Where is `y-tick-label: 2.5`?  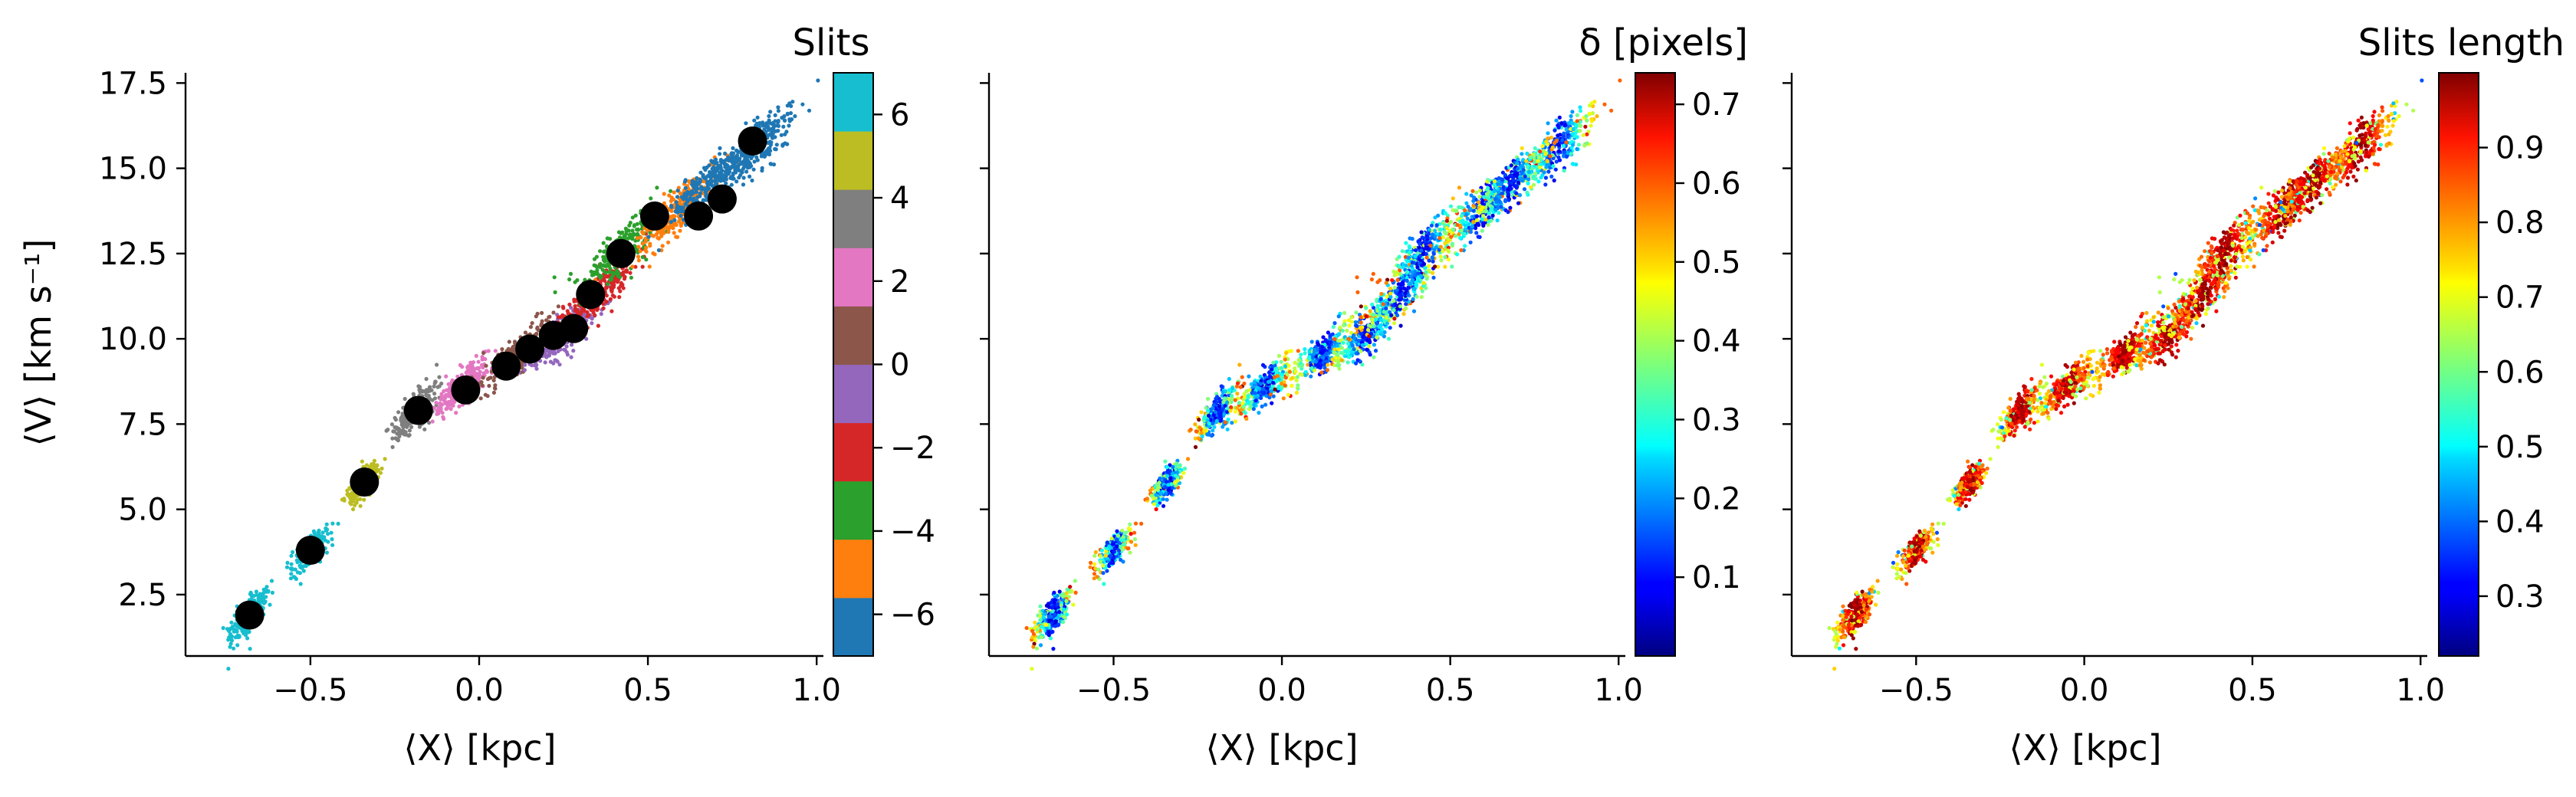
y-tick-label: 2.5 is located at coordinates (143, 595).